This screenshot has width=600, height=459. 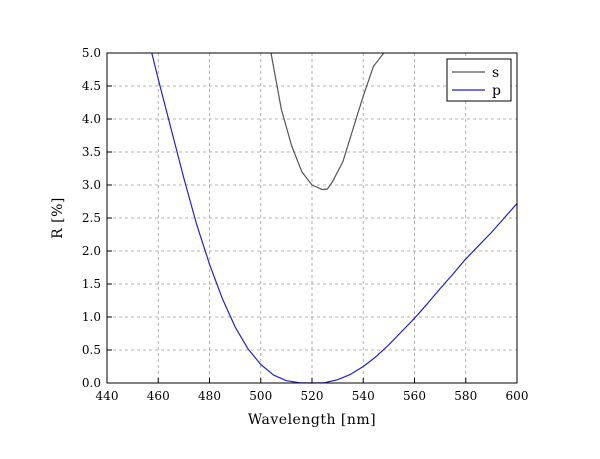 I want to click on x-tick-label: 580, so click(x=465, y=396).